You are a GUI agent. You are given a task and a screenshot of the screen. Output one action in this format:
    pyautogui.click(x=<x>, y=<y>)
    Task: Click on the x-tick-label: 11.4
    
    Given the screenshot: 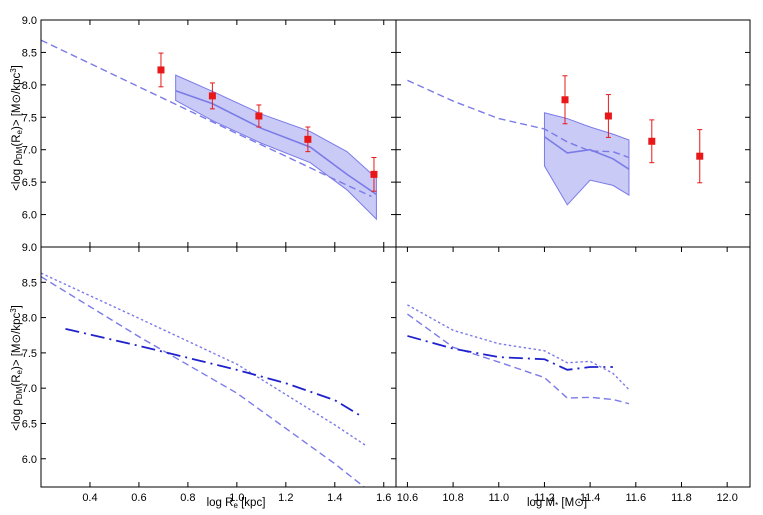 What is the action you would take?
    pyautogui.click(x=590, y=498)
    